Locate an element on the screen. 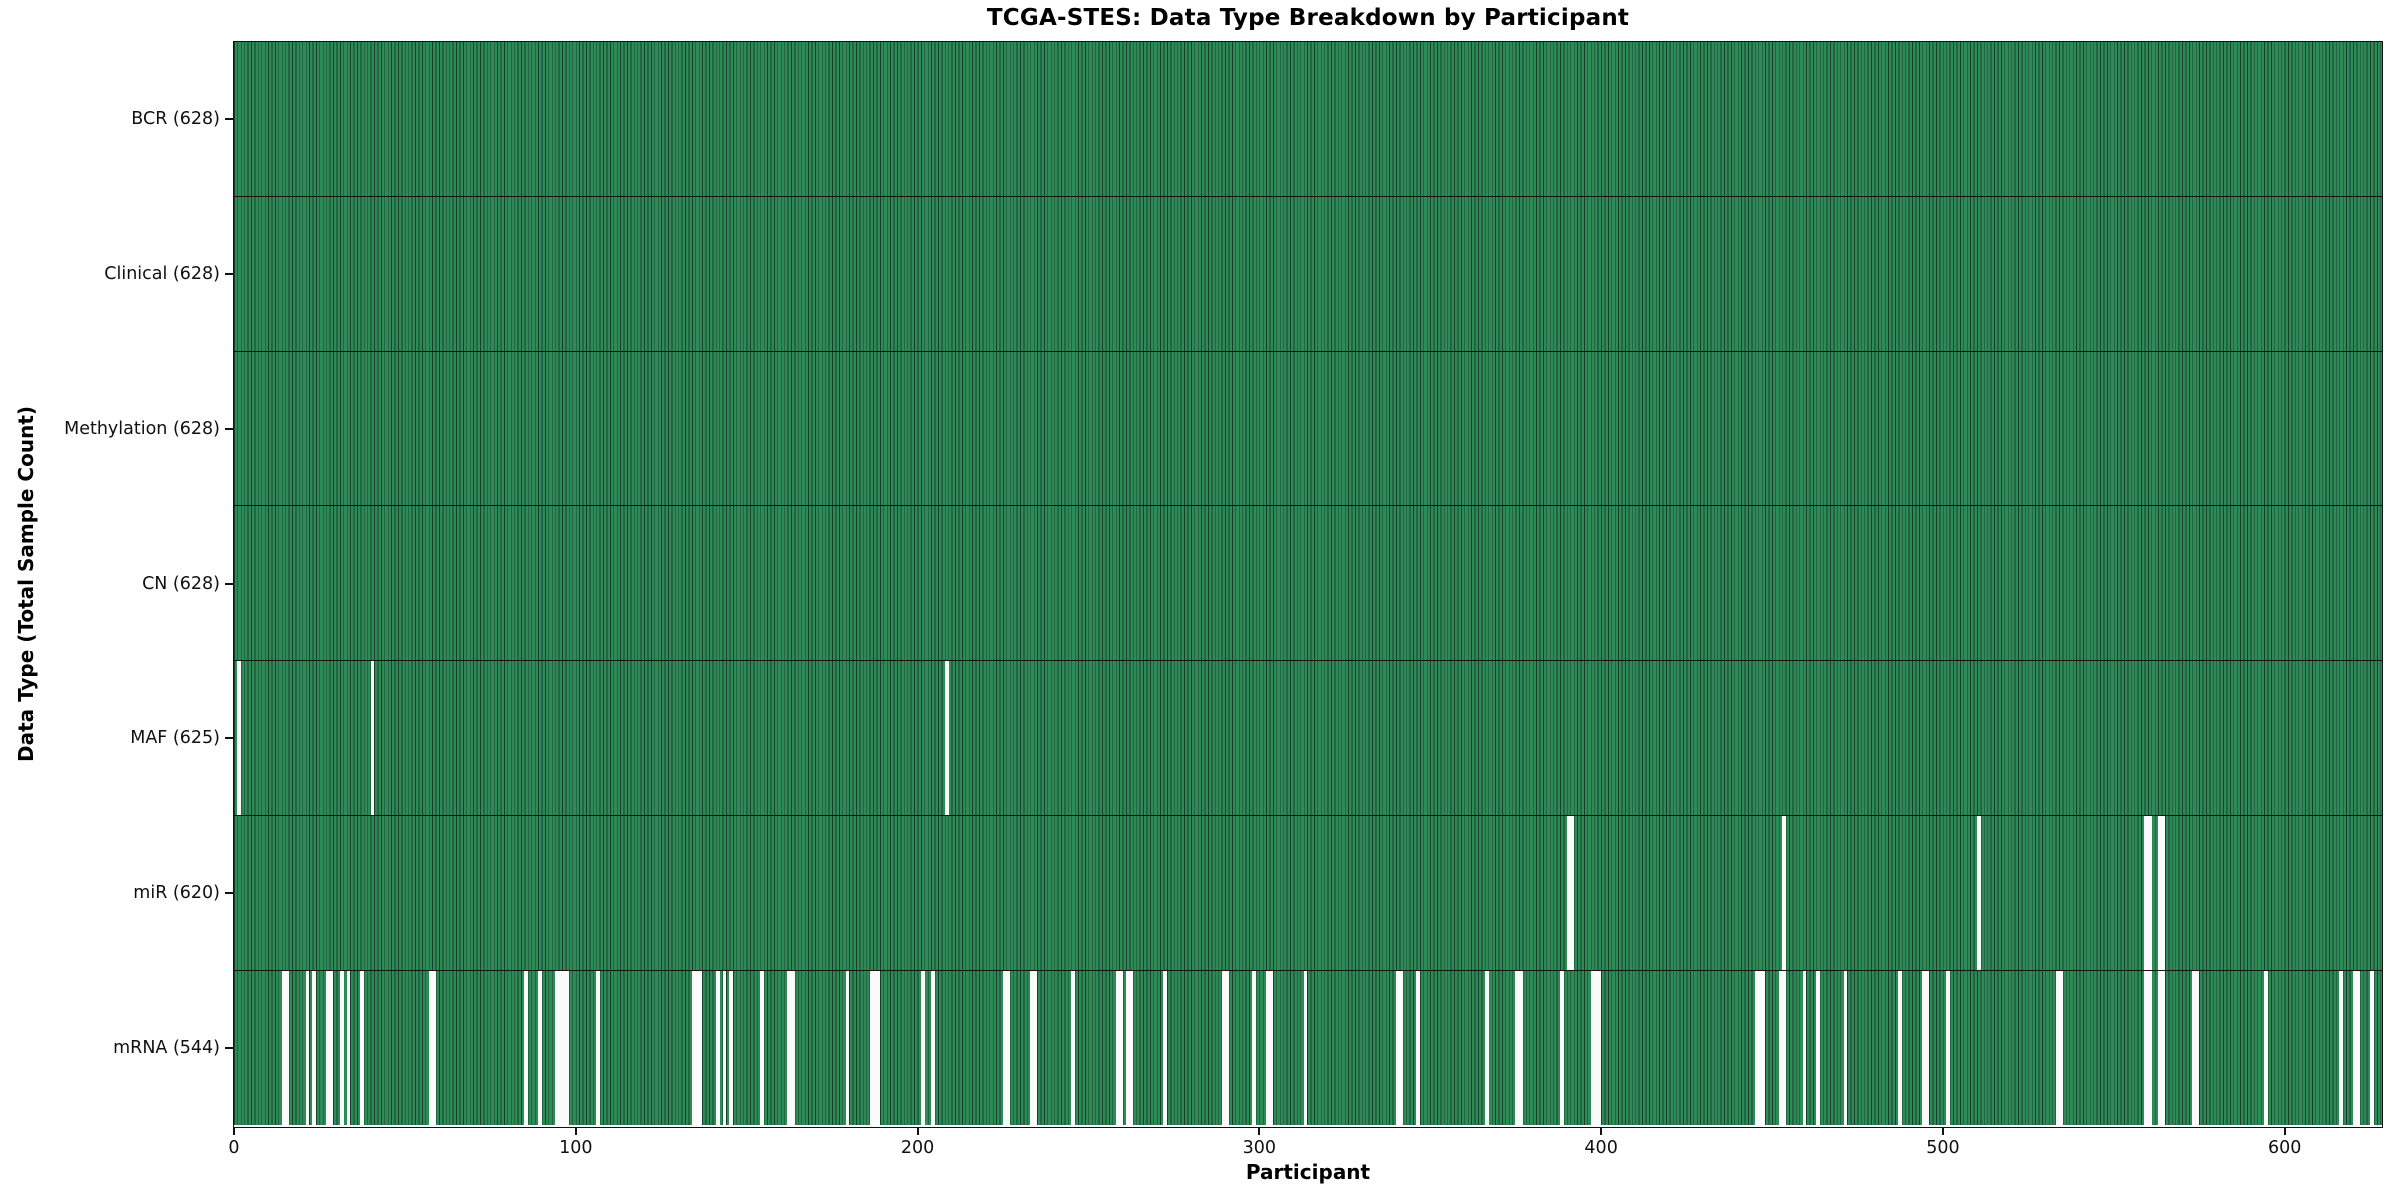 This screenshot has width=2400, height=1200. row-CN is located at coordinates (1308, 584).